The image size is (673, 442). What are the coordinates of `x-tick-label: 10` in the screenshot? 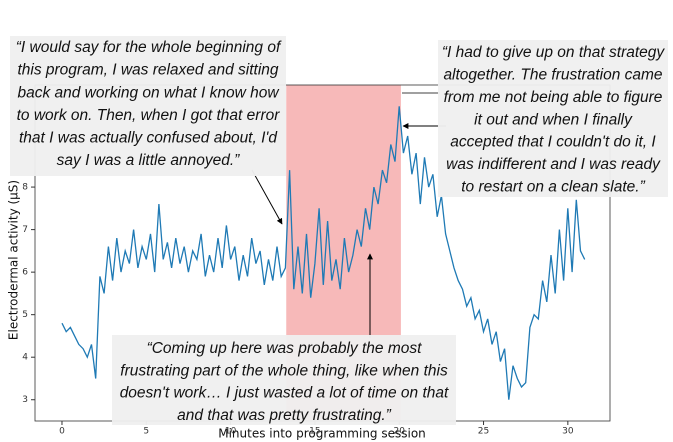 It's located at (231, 432).